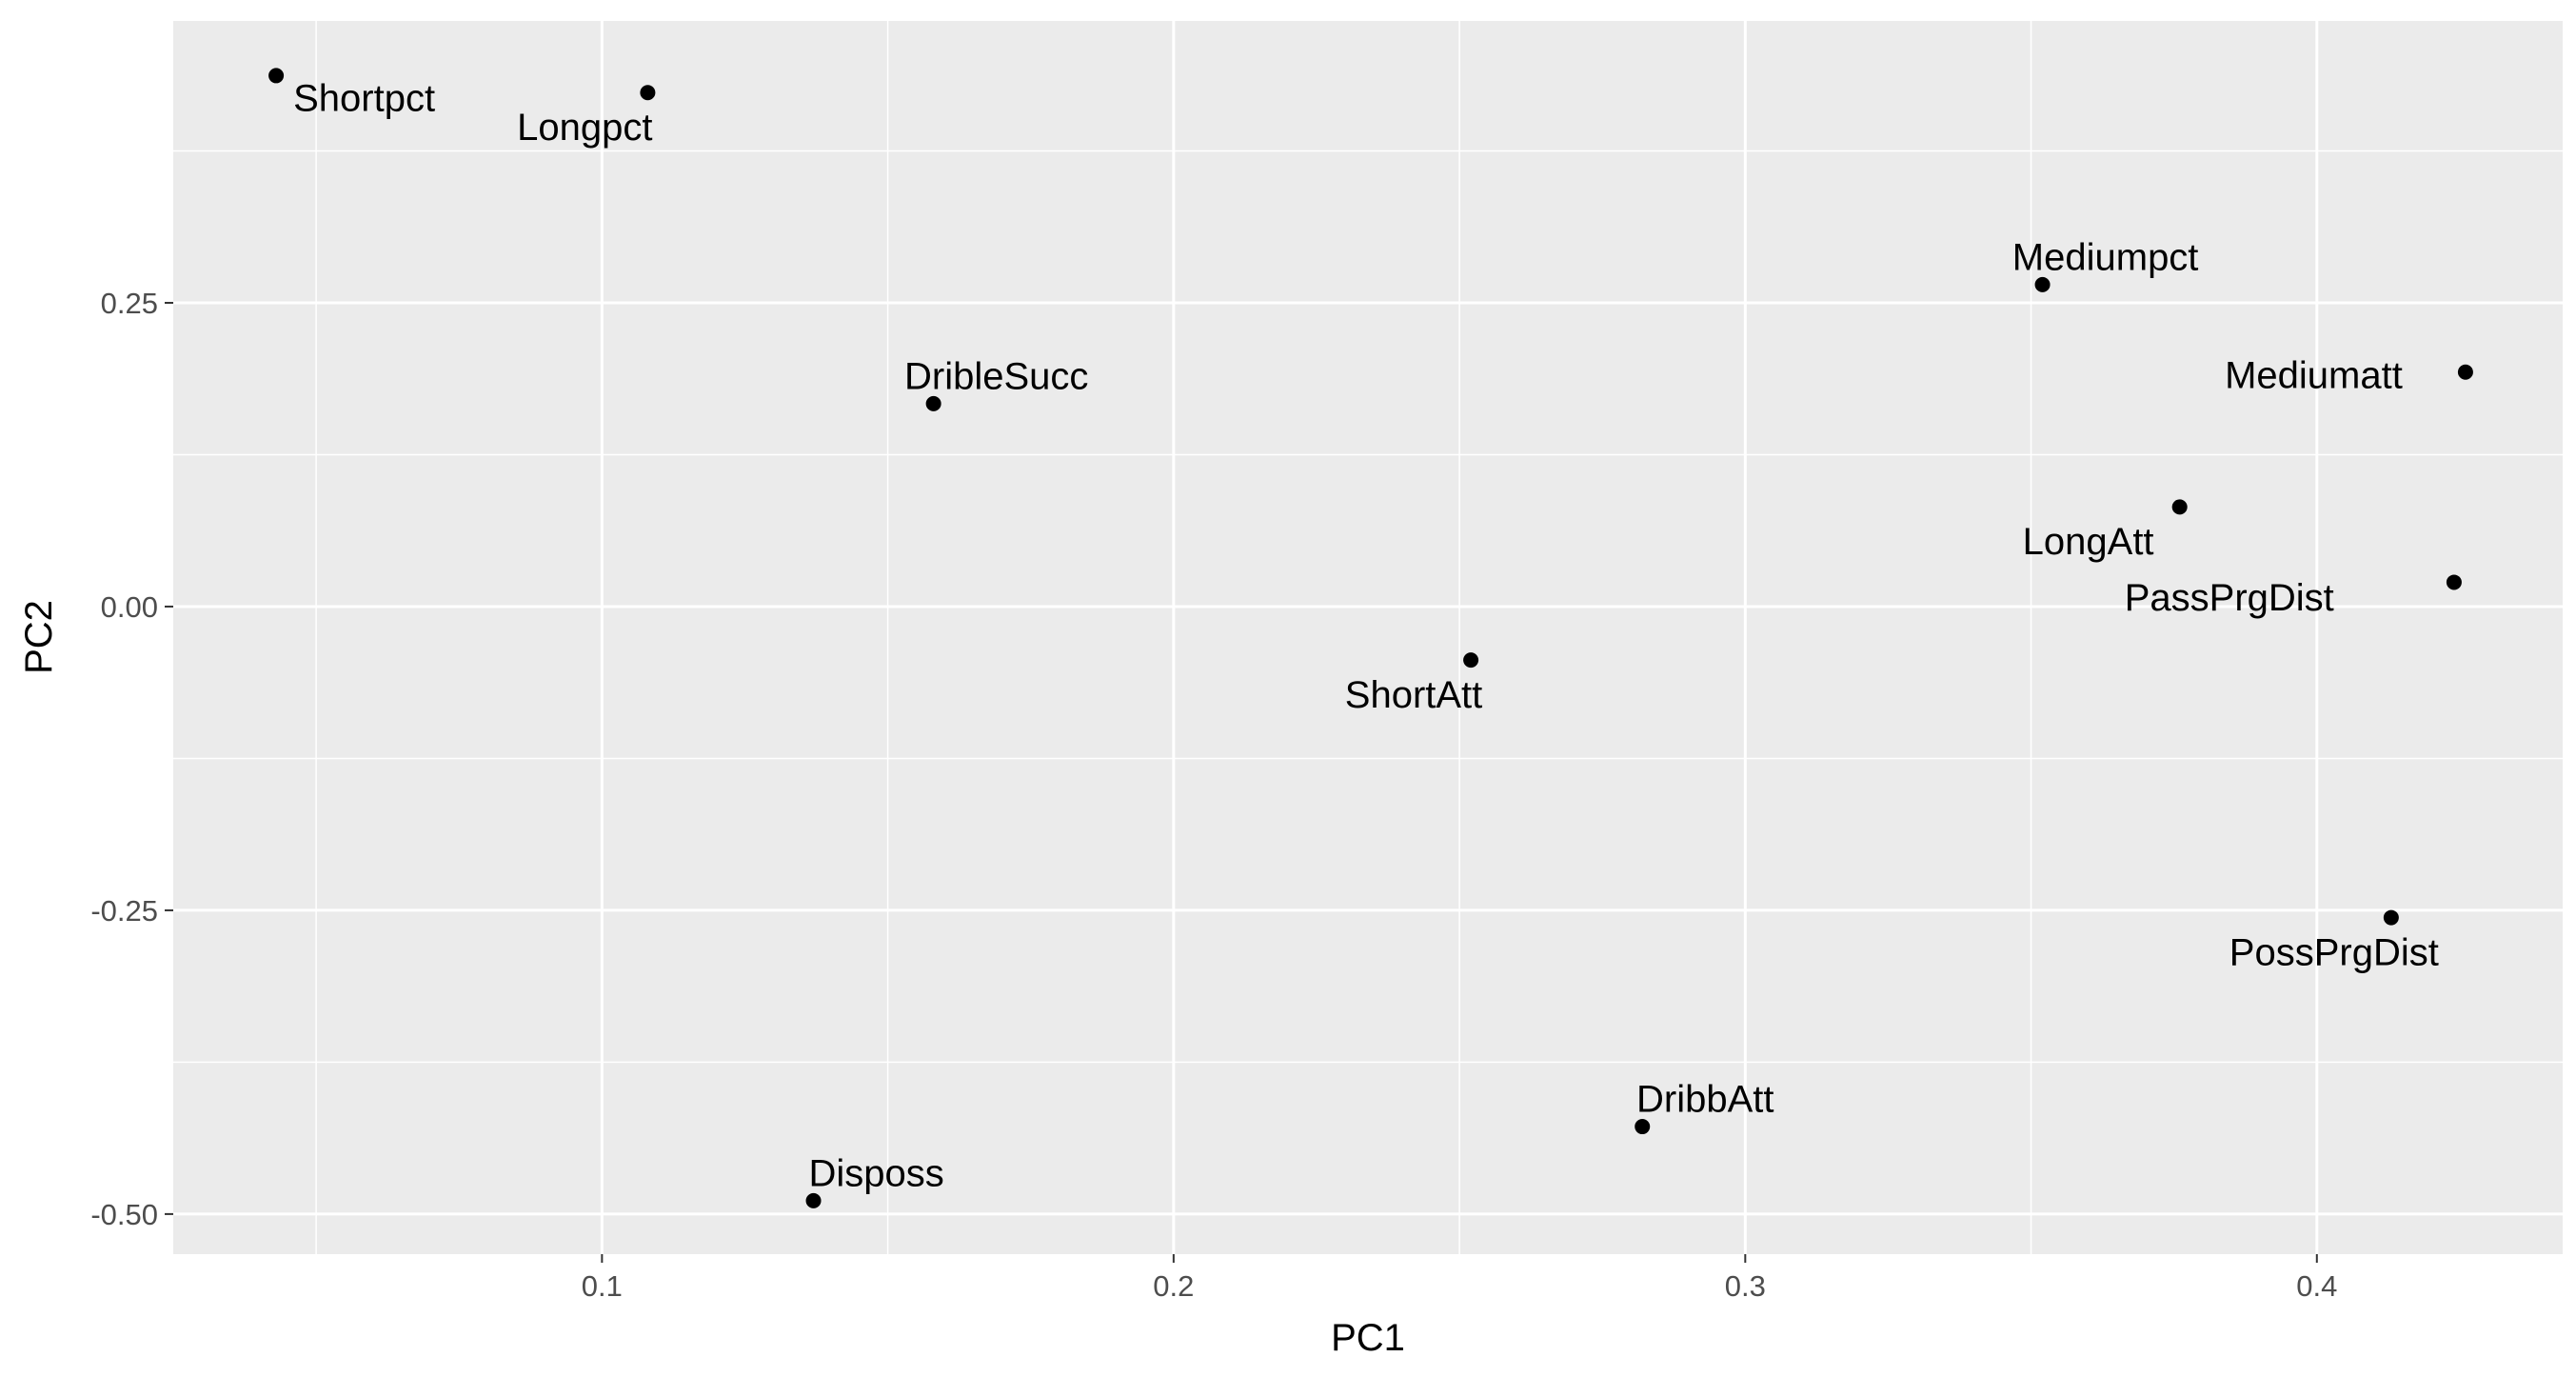 This screenshot has width=2576, height=1377. I want to click on x-tick-label: 0.4, so click(2316, 1286).